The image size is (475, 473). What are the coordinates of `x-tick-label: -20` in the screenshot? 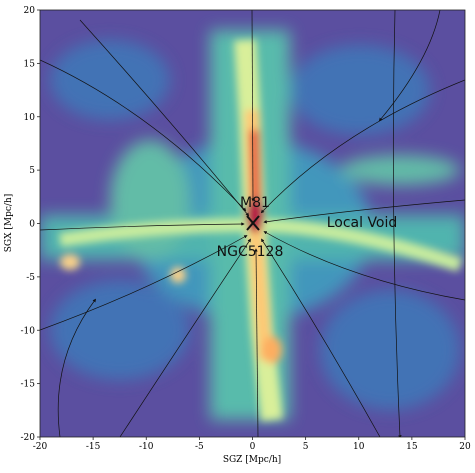 It's located at (40, 447).